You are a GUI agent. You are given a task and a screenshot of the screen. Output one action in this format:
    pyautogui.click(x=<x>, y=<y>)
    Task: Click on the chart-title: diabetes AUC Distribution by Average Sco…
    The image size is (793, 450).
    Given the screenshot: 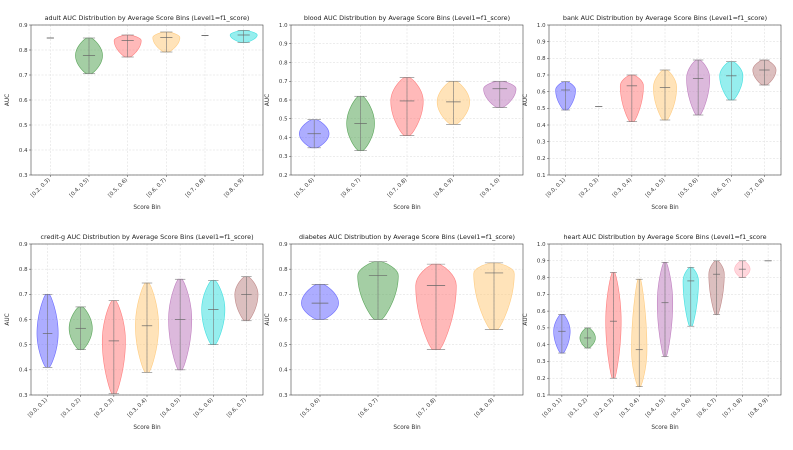 What is the action you would take?
    pyautogui.click(x=407, y=237)
    